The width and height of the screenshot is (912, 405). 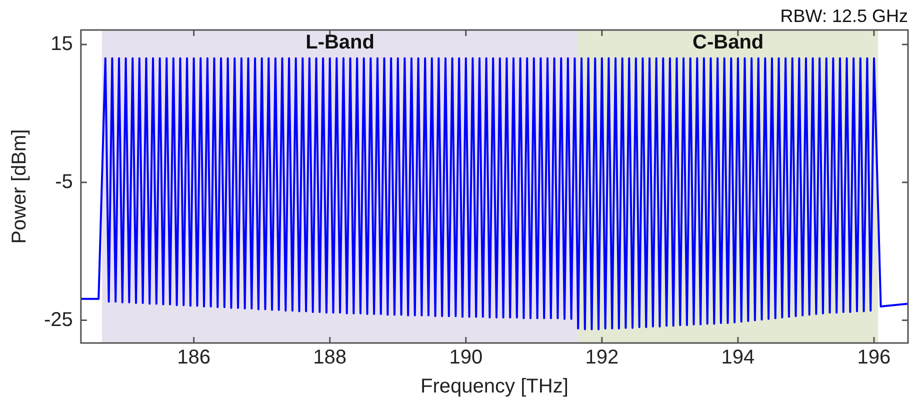 What do you see at coordinates (58, 319) in the screenshot?
I see `y-tick-label: -25` at bounding box center [58, 319].